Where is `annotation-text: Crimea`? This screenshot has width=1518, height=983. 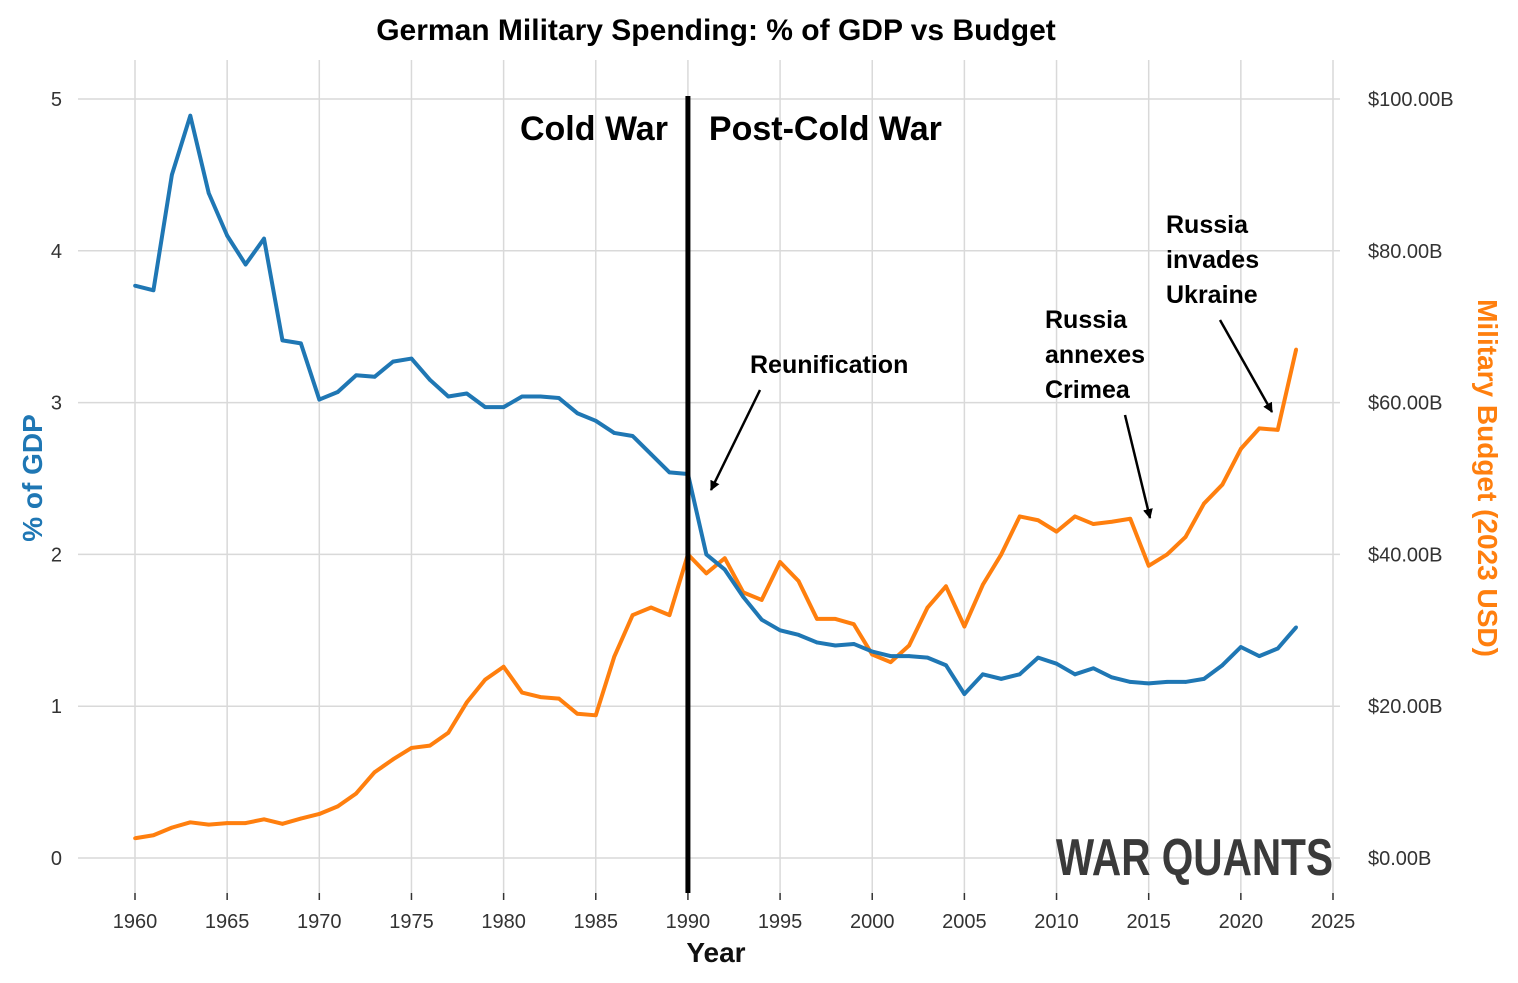
annotation-text: Crimea is located at coordinates (1088, 390).